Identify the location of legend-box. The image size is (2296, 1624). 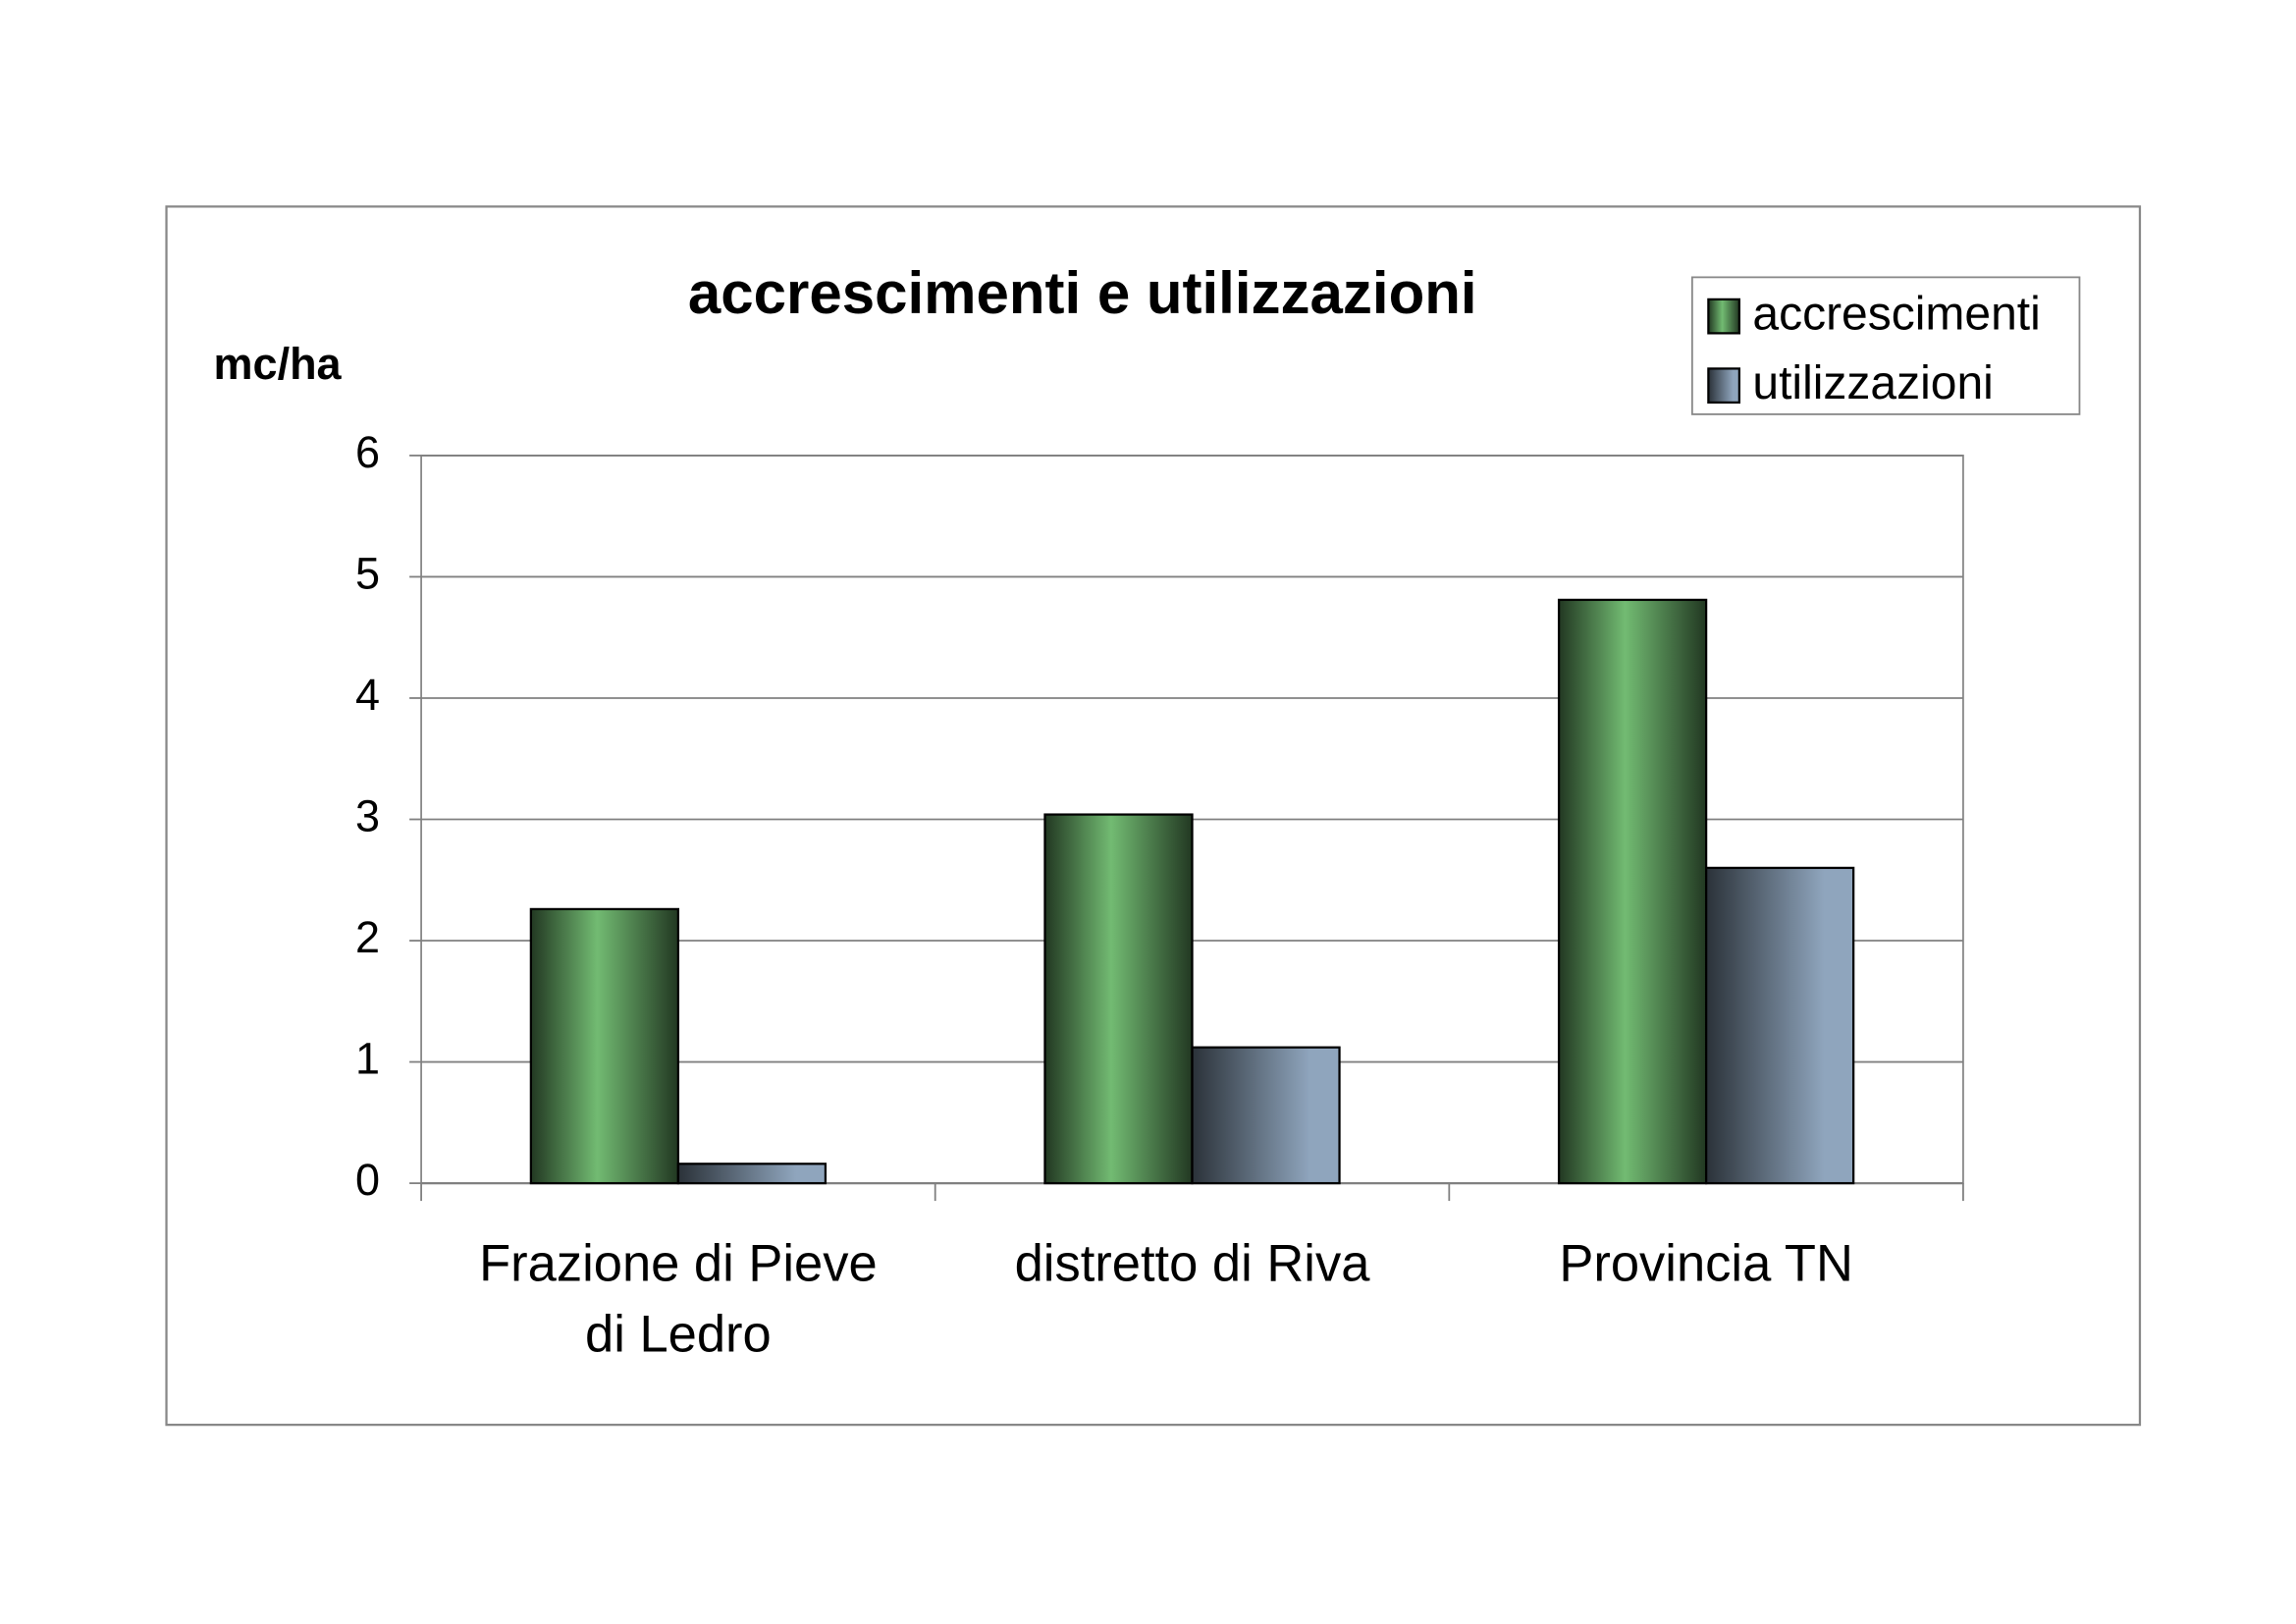
(1885, 345).